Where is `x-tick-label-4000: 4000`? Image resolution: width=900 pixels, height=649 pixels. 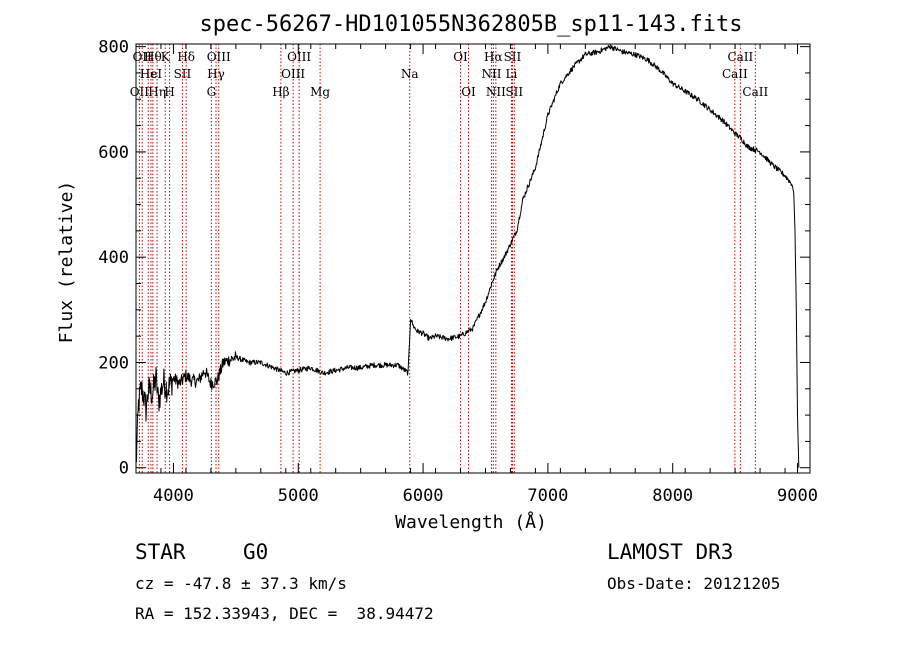
x-tick-label-4000: 4000 is located at coordinates (173, 496).